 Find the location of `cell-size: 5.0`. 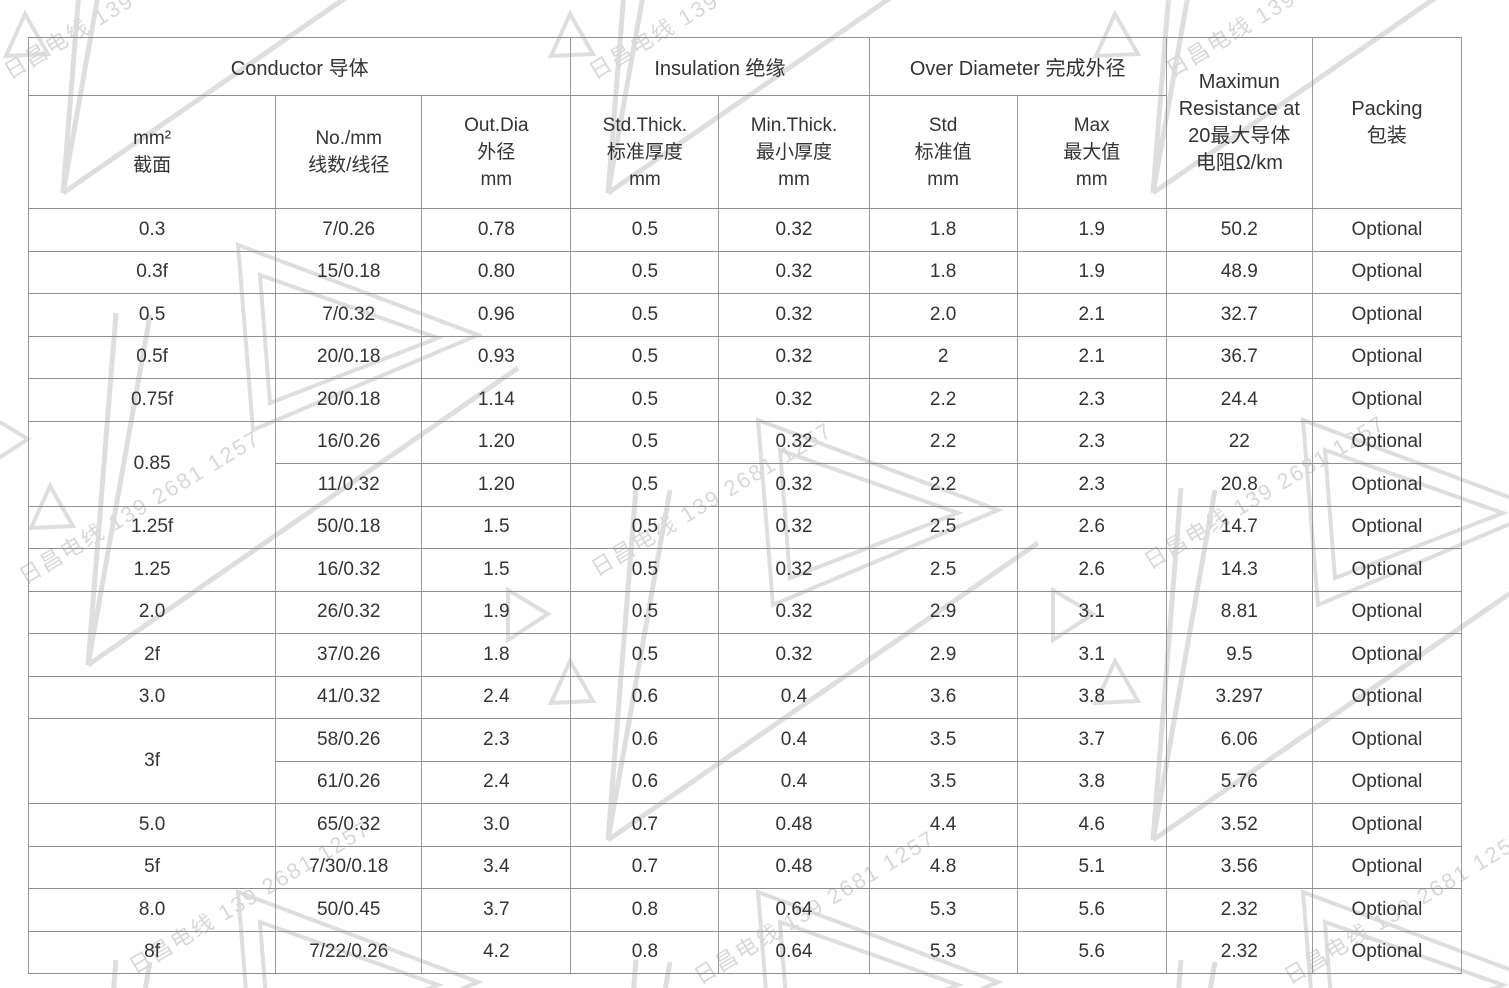

cell-size: 5.0 is located at coordinates (152, 825).